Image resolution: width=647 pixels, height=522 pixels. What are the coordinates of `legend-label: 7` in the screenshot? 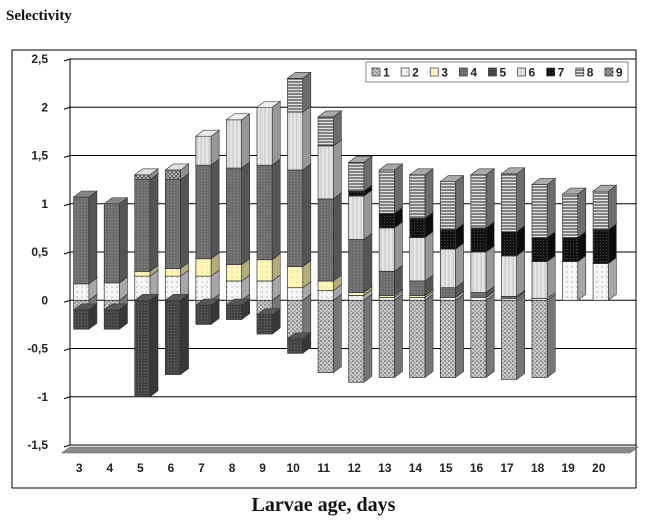 It's located at (561, 73).